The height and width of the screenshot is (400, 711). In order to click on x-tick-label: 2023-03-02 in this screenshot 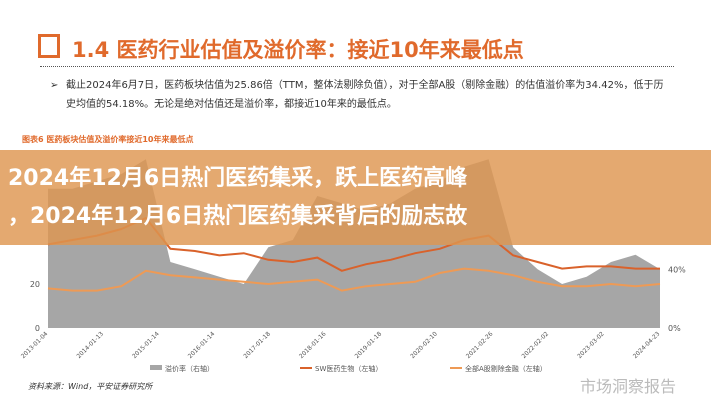, I will do `click(591, 345)`.